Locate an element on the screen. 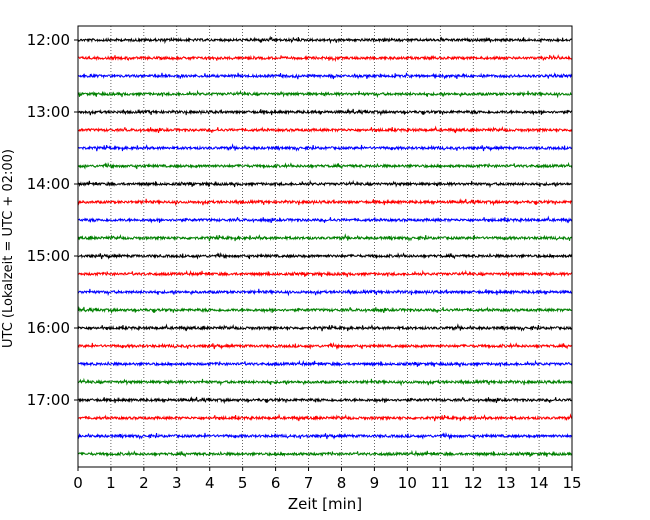  x-tick-label: 7 is located at coordinates (309, 483).